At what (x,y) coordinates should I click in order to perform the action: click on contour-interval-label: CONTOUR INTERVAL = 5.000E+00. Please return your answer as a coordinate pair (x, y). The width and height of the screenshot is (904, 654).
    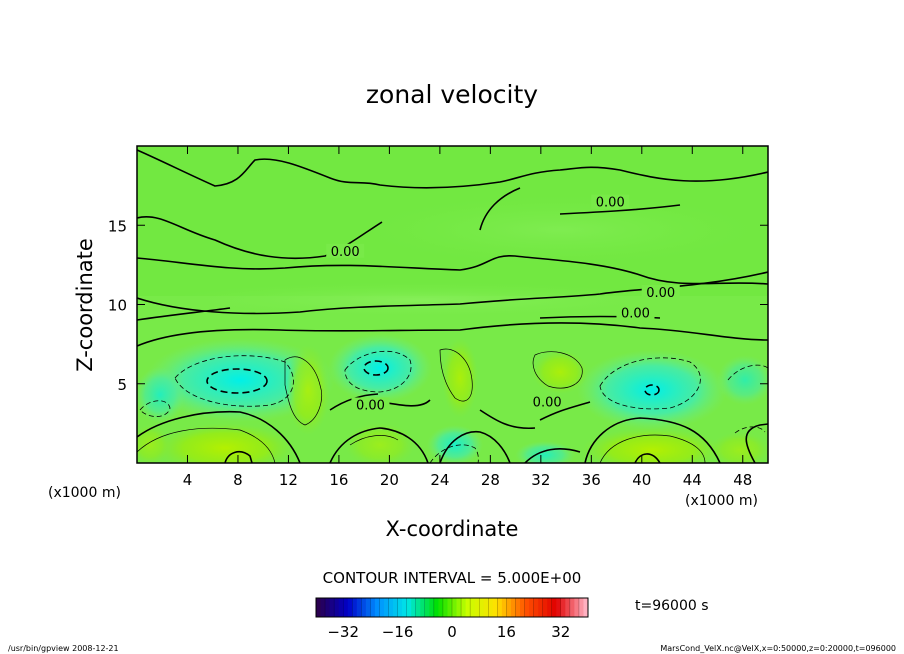
    Looking at the image, I should click on (452, 578).